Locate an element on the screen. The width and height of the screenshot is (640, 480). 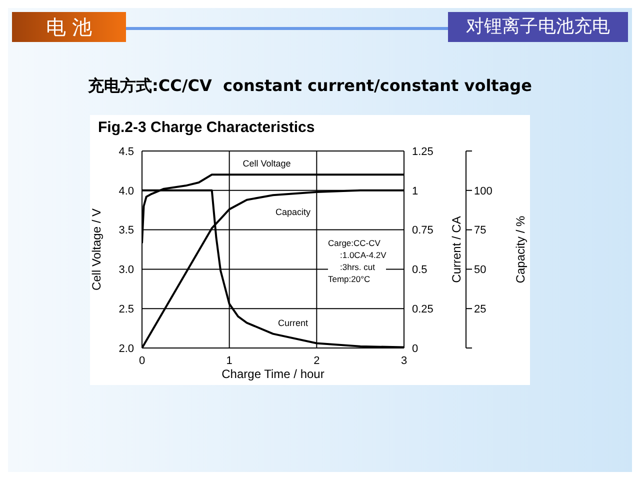
annotation: Temp:20°C is located at coordinates (350, 279).